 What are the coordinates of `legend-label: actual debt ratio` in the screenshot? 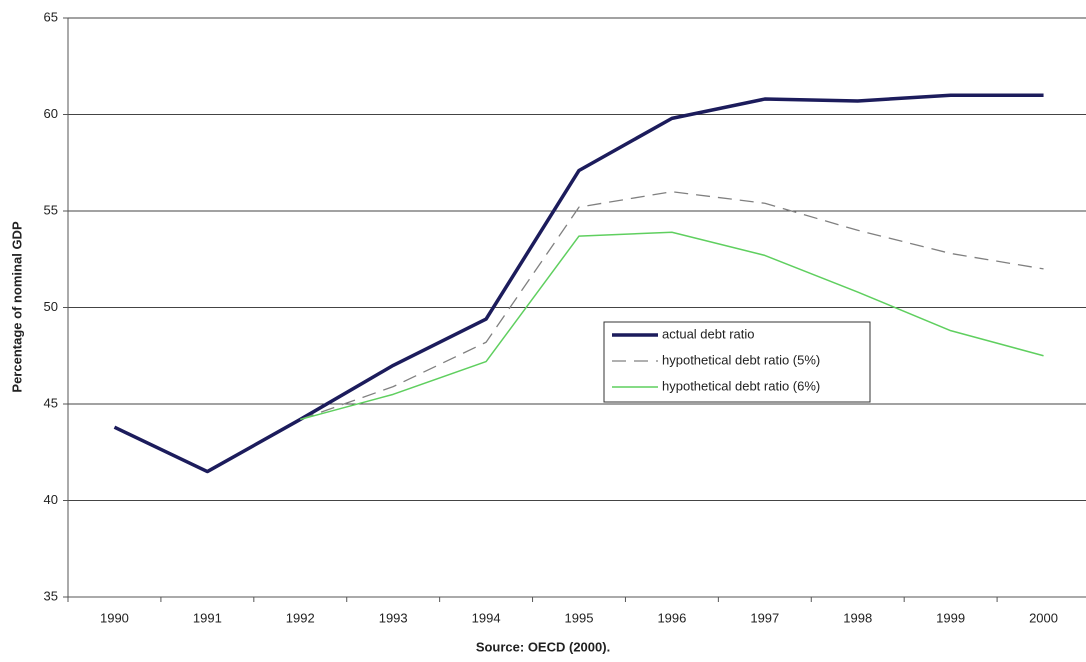 It's located at (708, 333).